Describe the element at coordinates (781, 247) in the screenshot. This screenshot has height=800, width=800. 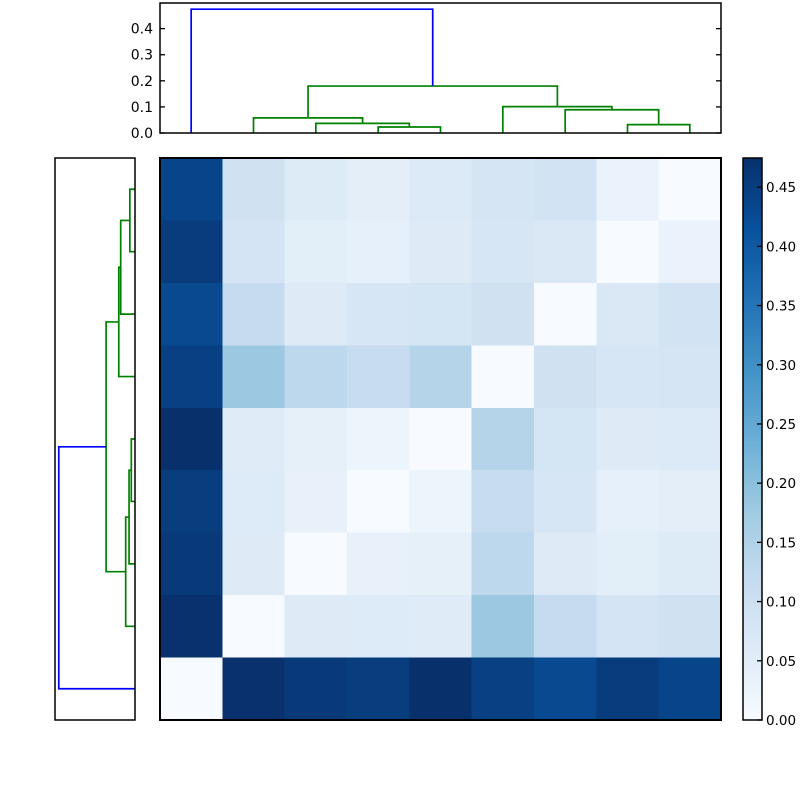
I see `colorbar-tick-label: 0.40` at that location.